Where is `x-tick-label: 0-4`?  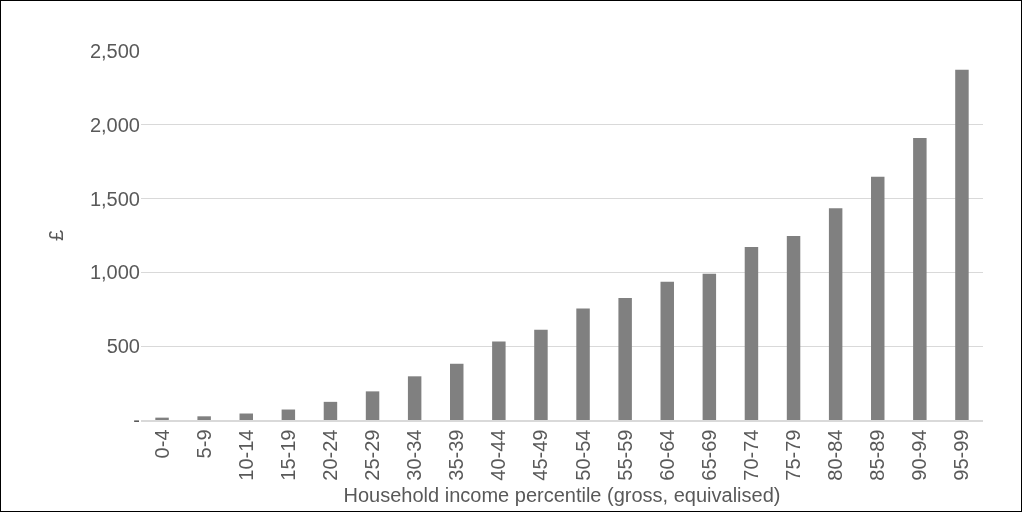 x-tick-label: 0-4 is located at coordinates (161, 444).